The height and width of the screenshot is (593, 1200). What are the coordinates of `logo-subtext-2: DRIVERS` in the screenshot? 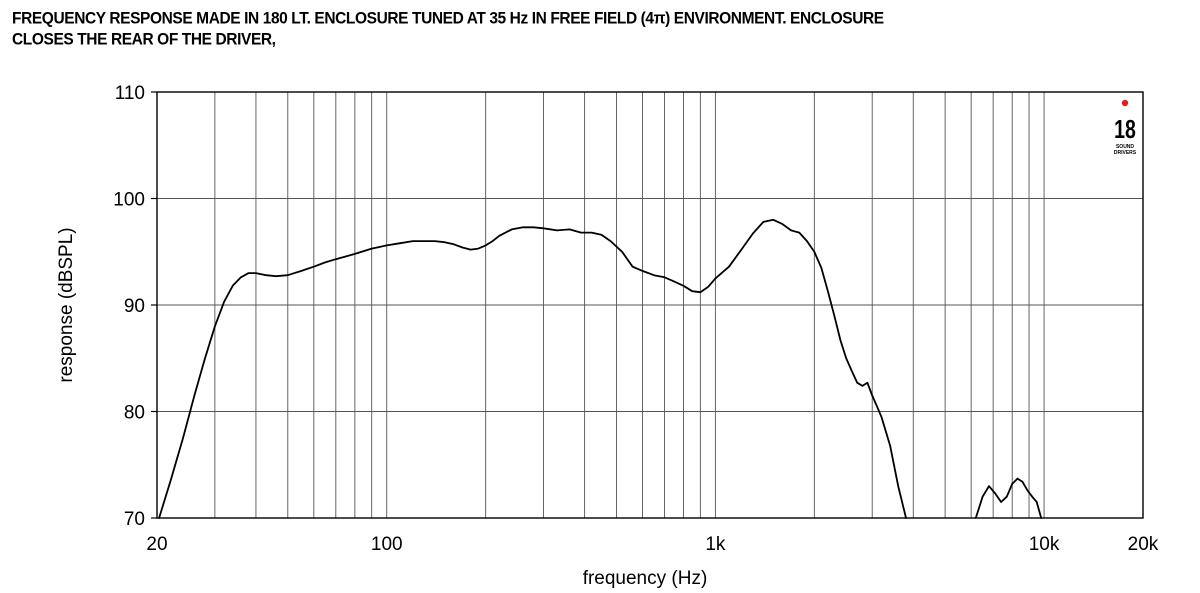 It's located at (1125, 153).